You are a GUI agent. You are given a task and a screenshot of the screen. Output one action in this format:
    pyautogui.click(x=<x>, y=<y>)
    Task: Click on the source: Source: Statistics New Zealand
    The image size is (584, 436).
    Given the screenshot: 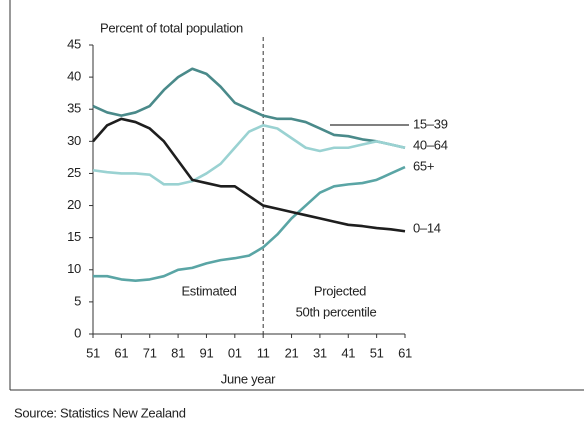 What is the action you would take?
    pyautogui.click(x=100, y=412)
    